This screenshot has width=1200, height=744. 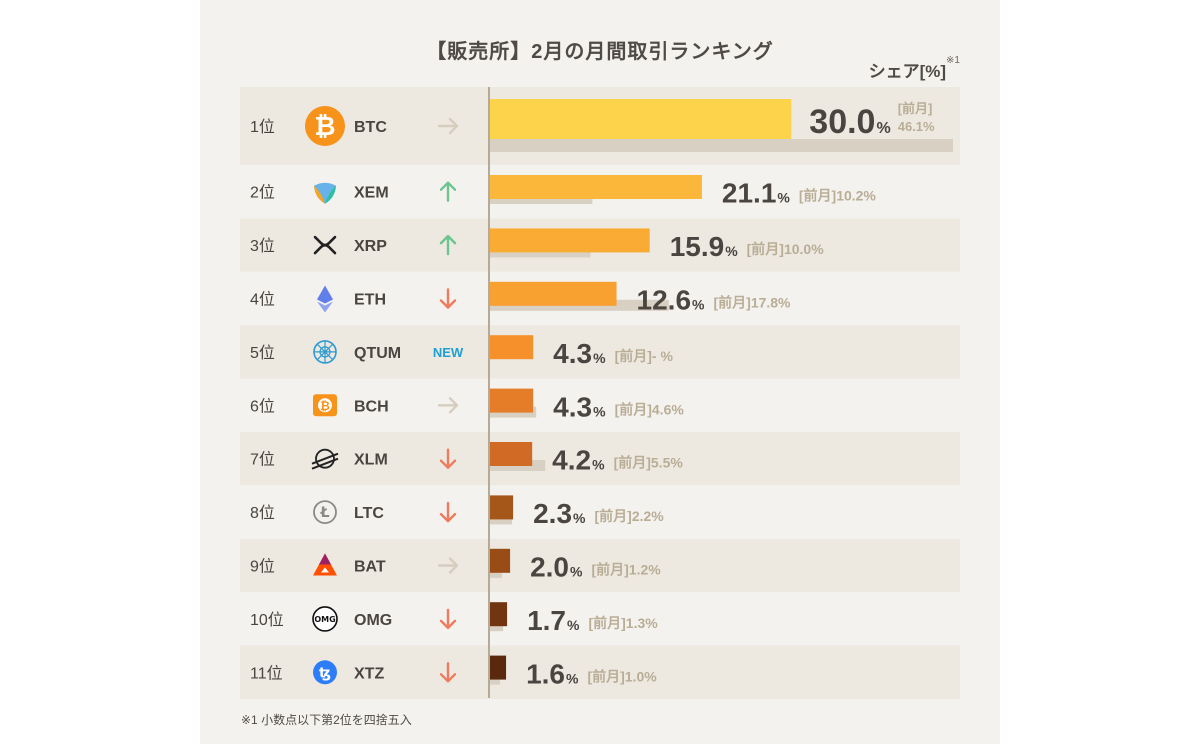 I want to click on rank-label: 2位, so click(x=262, y=193).